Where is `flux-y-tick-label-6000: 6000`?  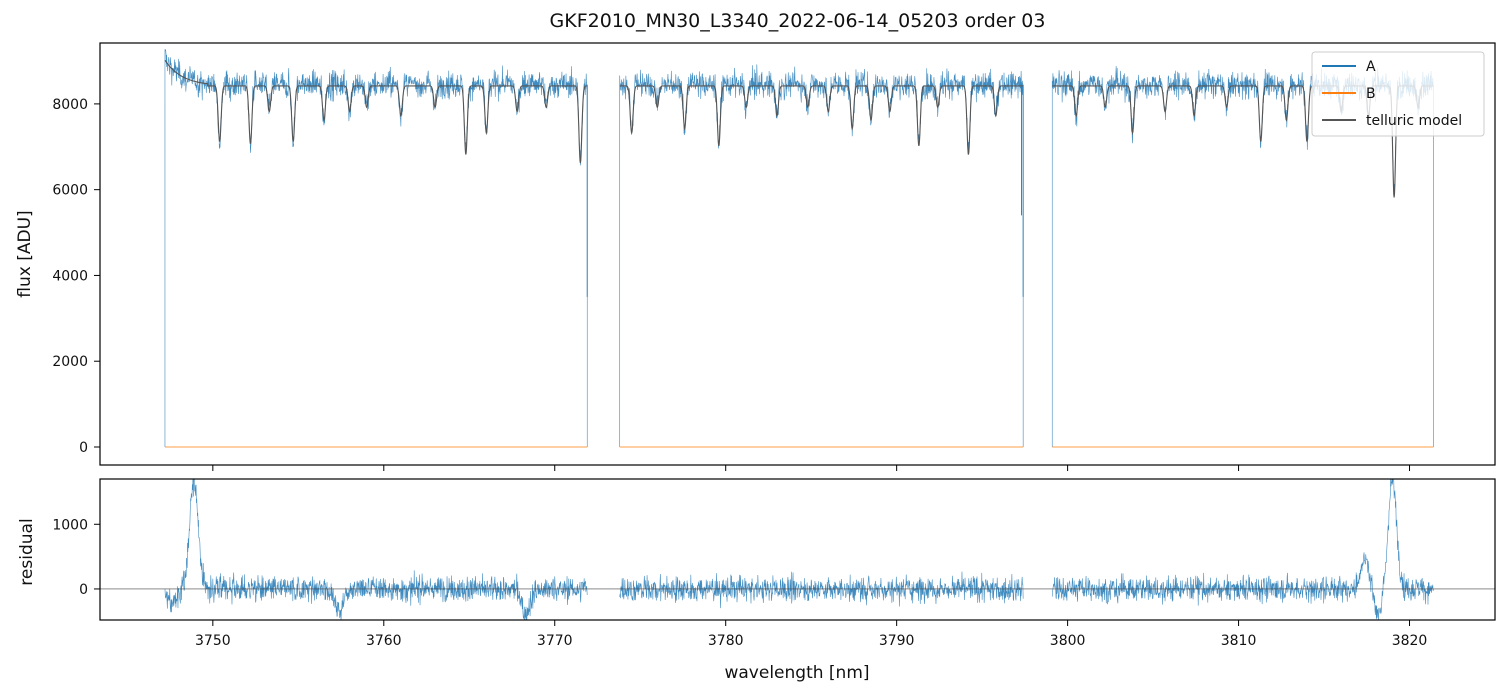 flux-y-tick-label-6000: 6000 is located at coordinates (70, 191).